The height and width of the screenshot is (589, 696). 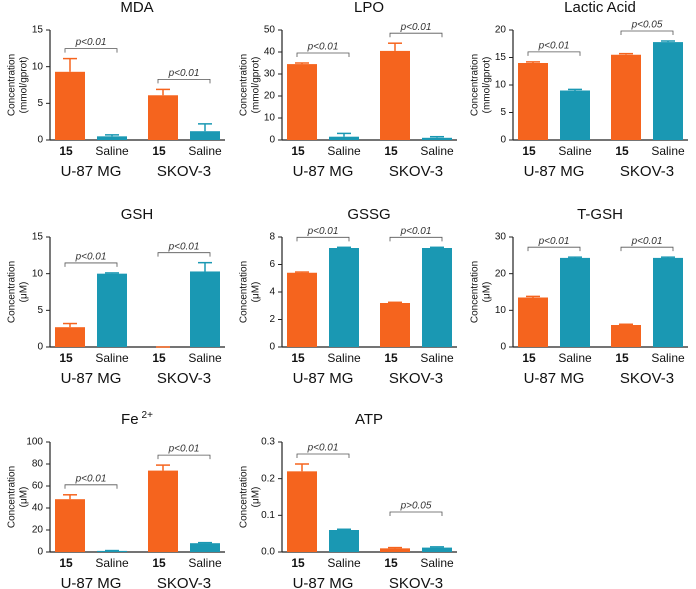 I want to click on title-text: T-GSH, so click(x=600, y=214).